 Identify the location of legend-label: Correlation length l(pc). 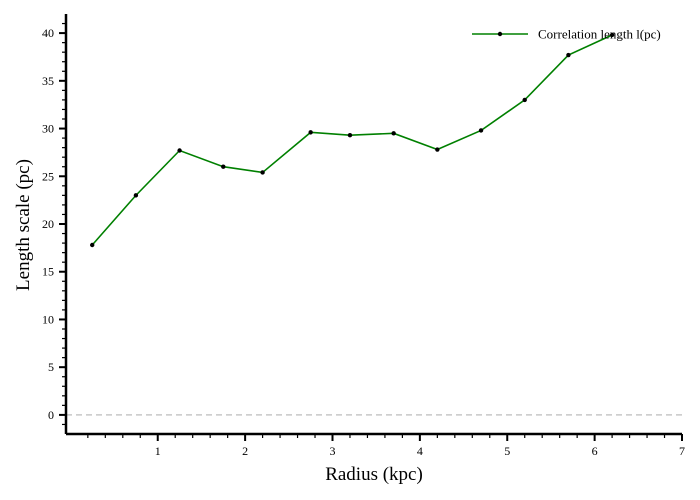
(599, 34).